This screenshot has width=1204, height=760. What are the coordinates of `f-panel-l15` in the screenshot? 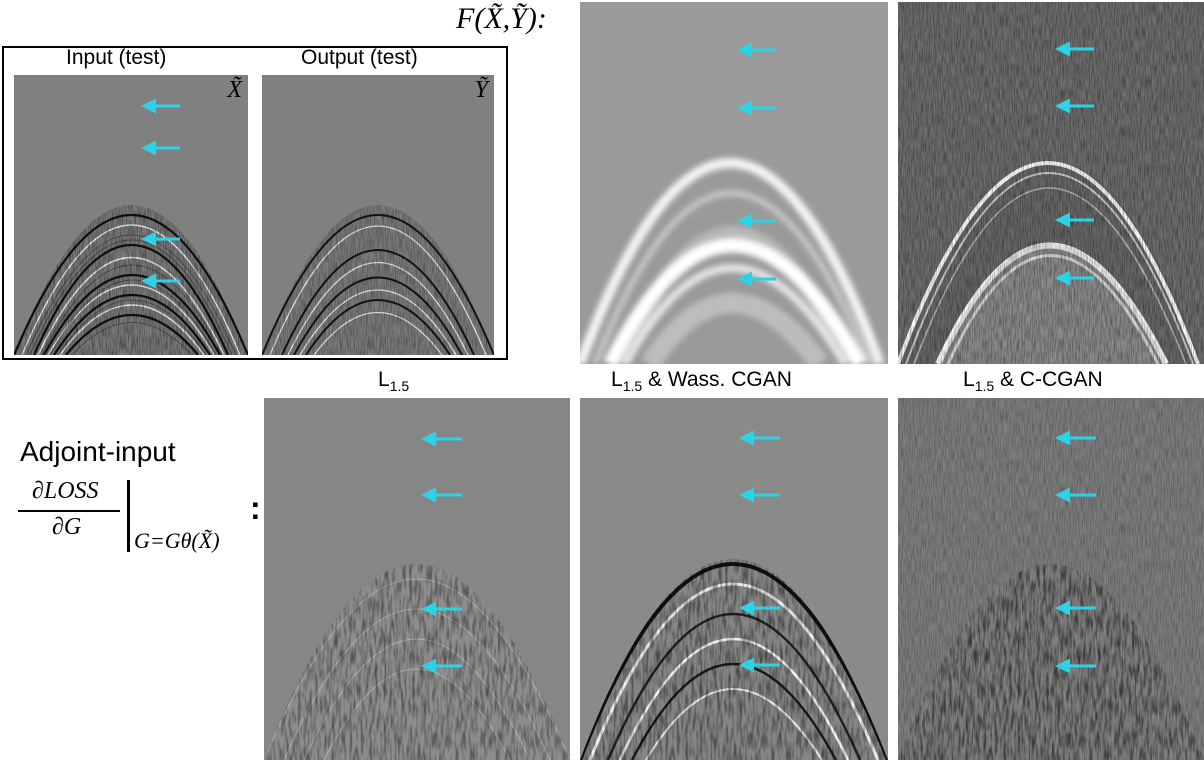 It's located at (734, 183).